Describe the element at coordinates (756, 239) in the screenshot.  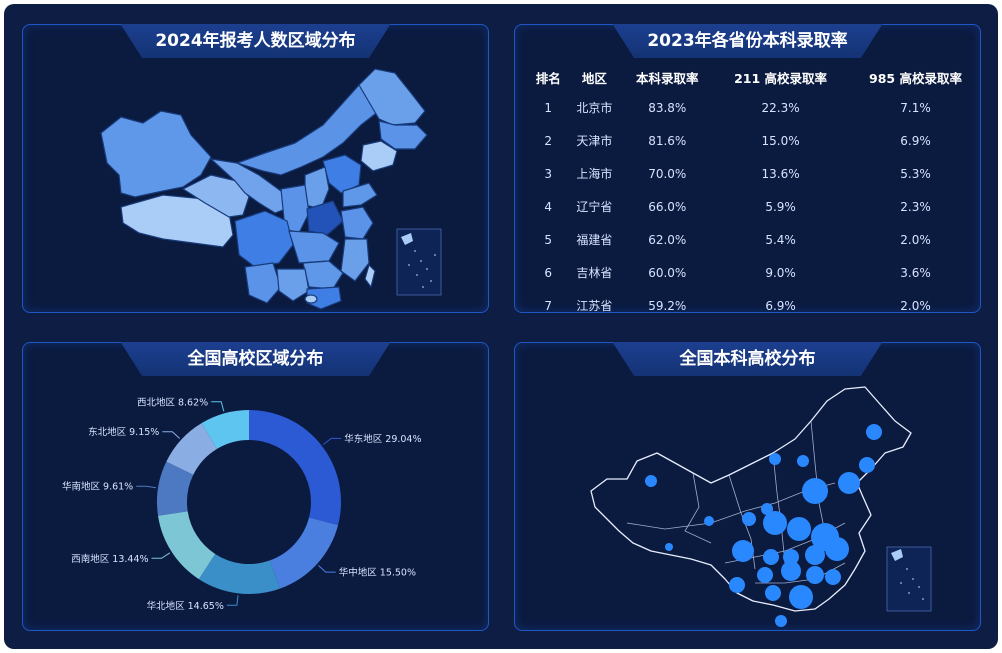
I see `table-row: 5 福建省 62.0% 5.4% 2.0%` at that location.